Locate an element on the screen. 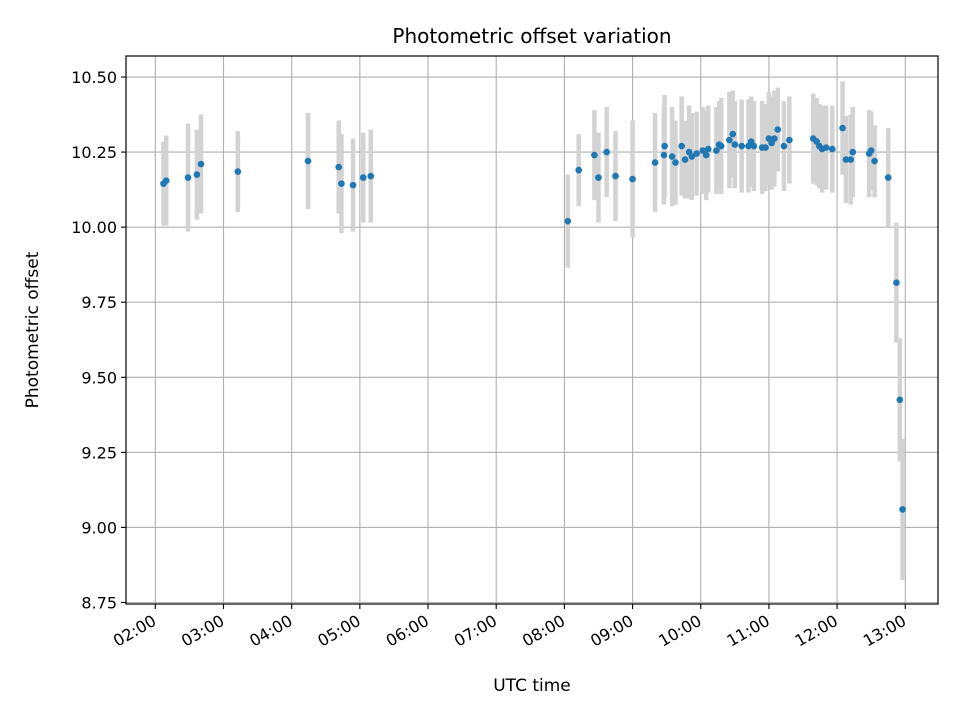  y-tick-label: 9.25 is located at coordinates (99, 452).